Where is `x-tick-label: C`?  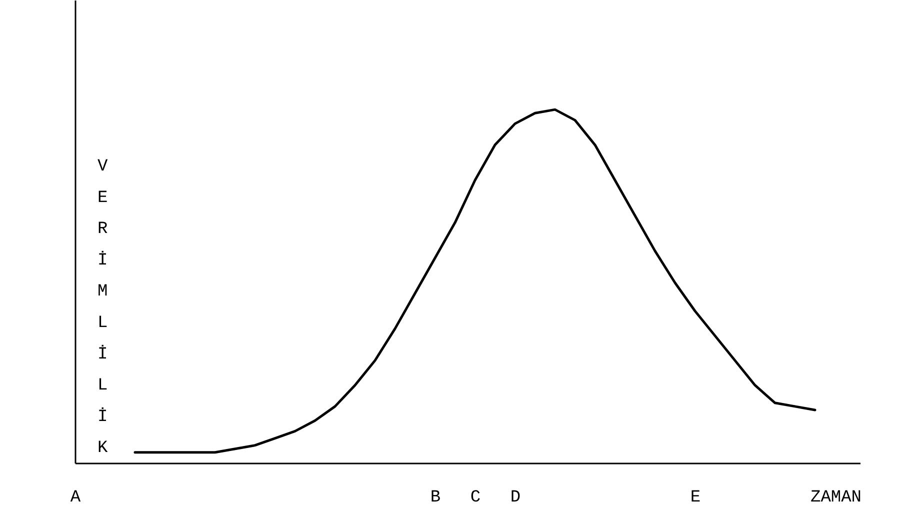 x-tick-label: C is located at coordinates (475, 498).